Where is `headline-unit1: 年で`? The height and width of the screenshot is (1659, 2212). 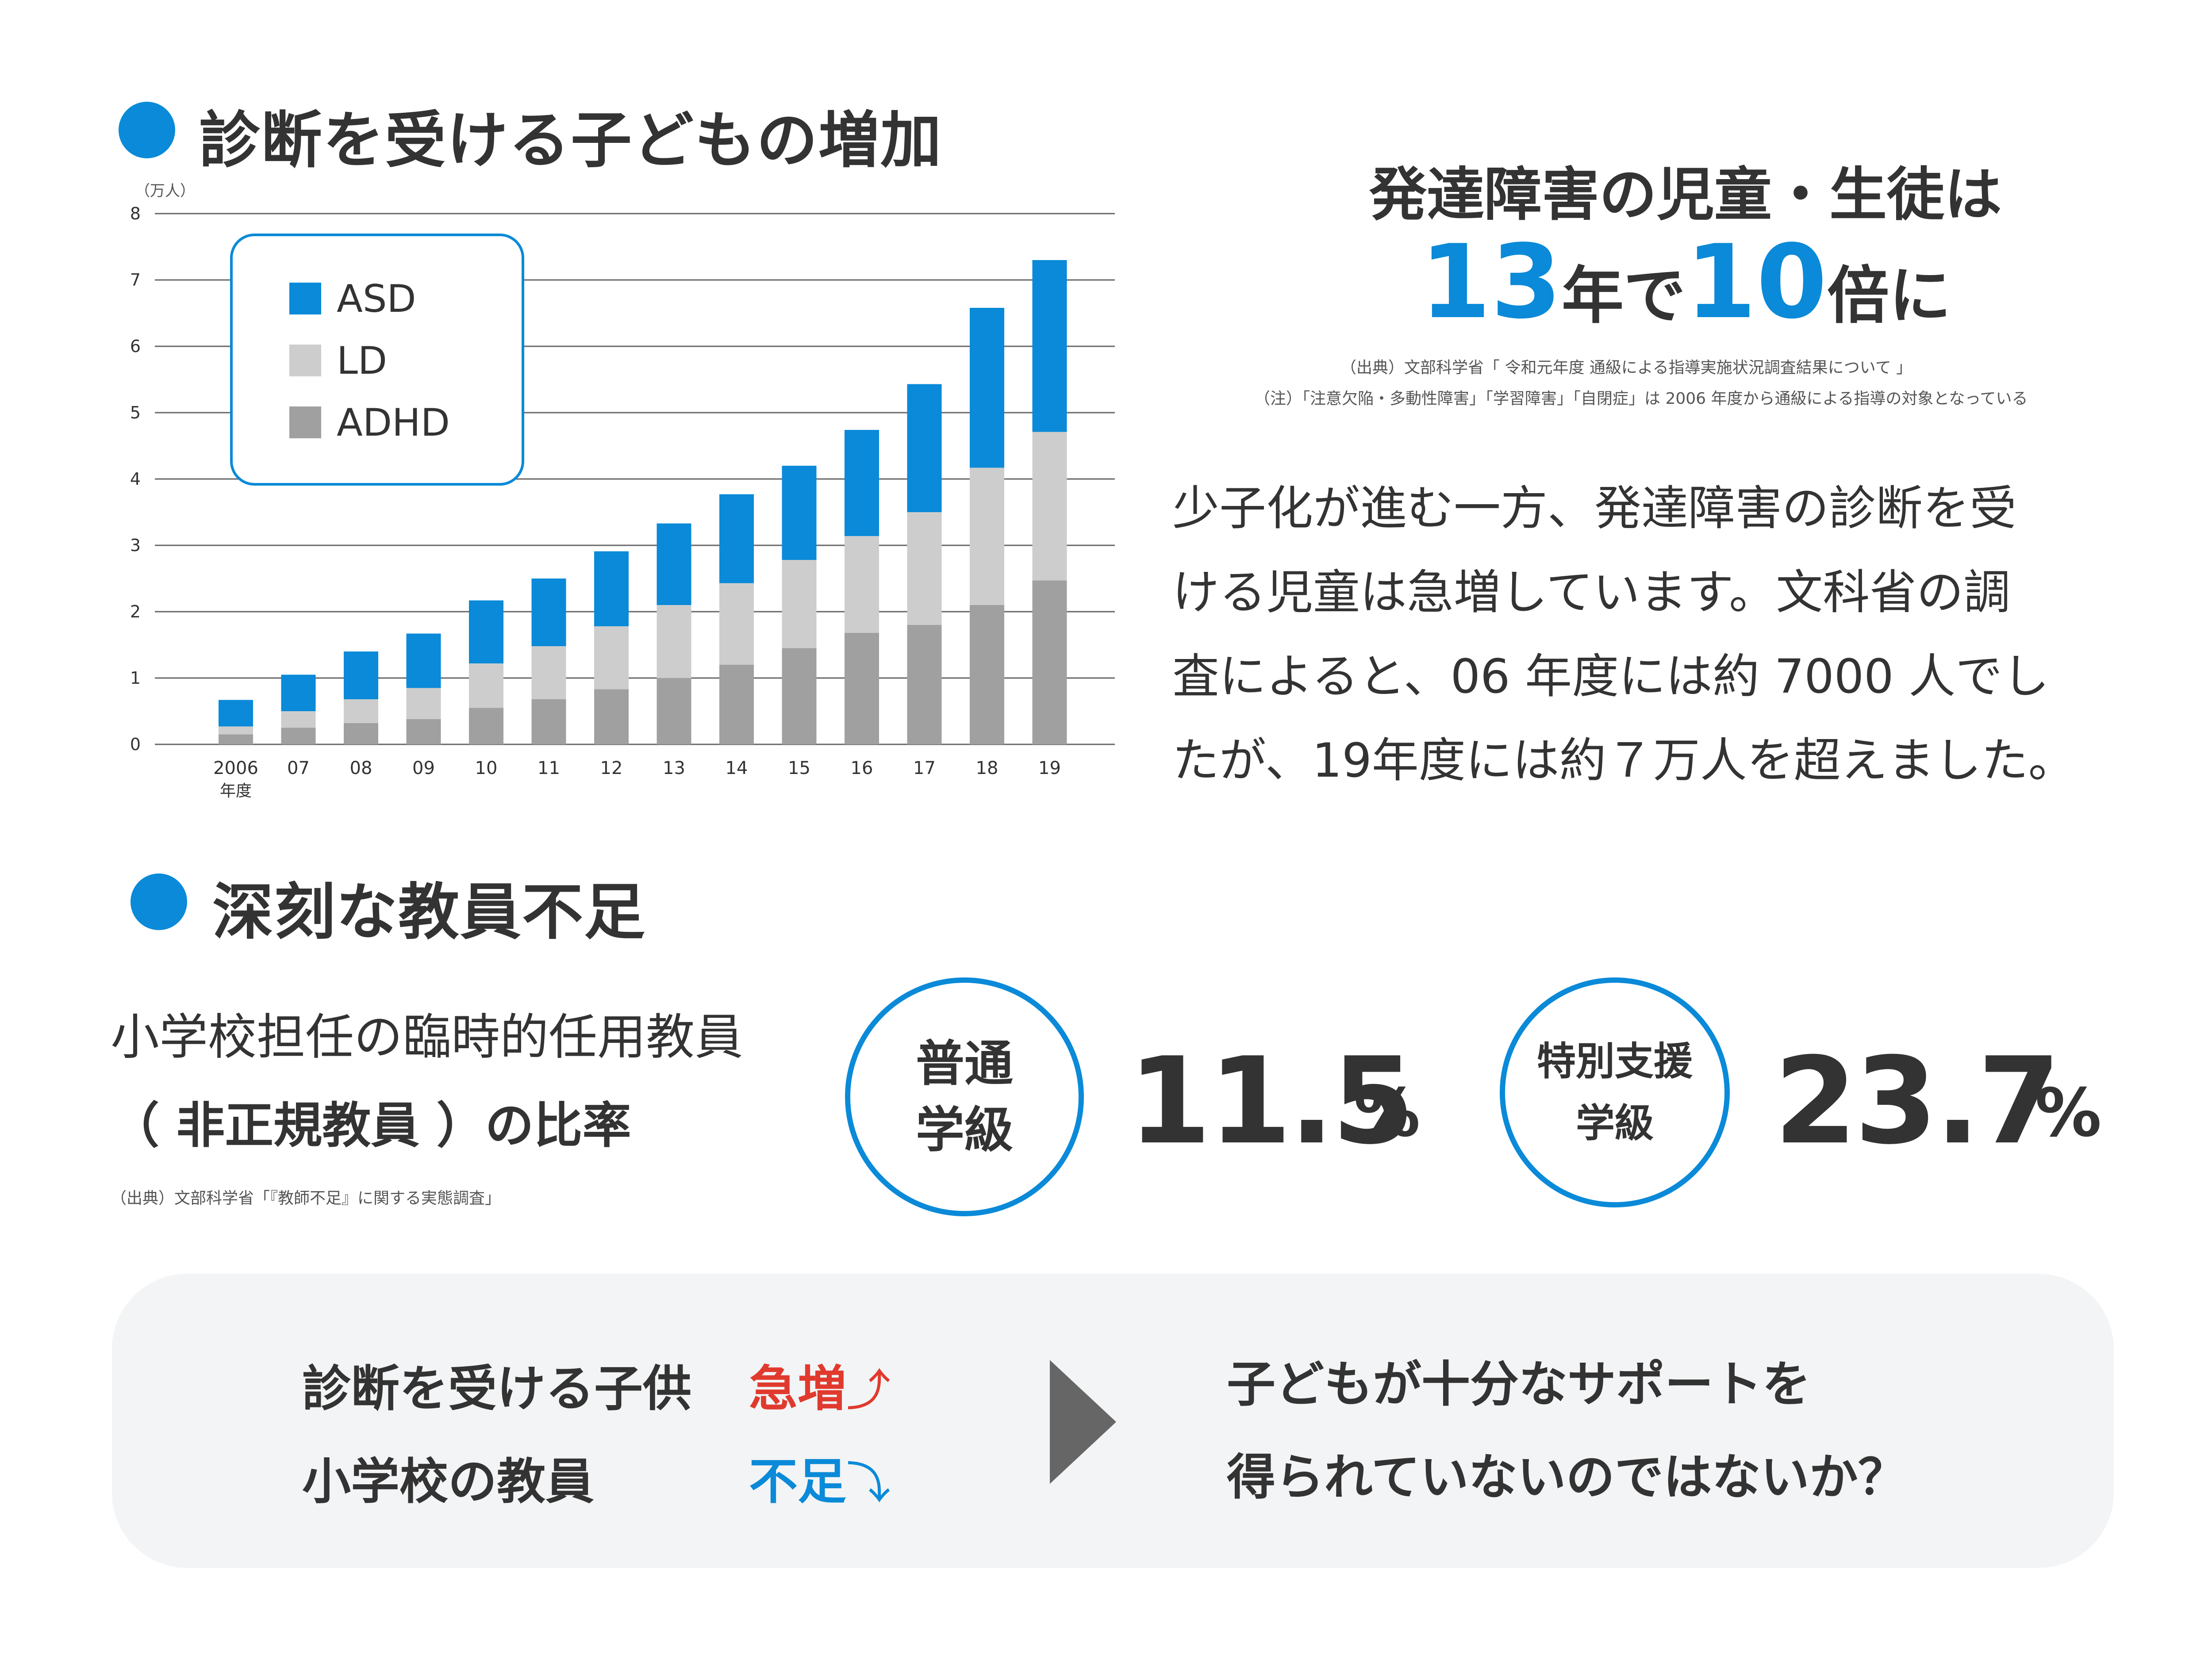
headline-unit1: 年で is located at coordinates (1624, 296).